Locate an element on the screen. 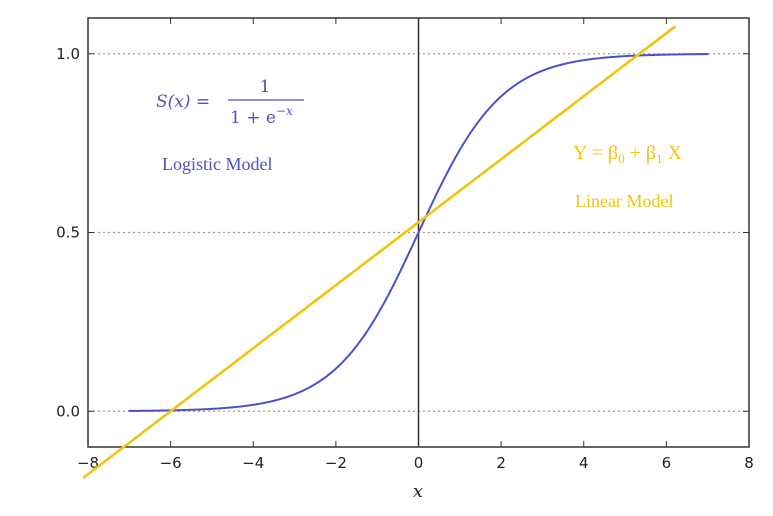 The width and height of the screenshot is (773, 516). x-tick-label: −8 is located at coordinates (88, 463).